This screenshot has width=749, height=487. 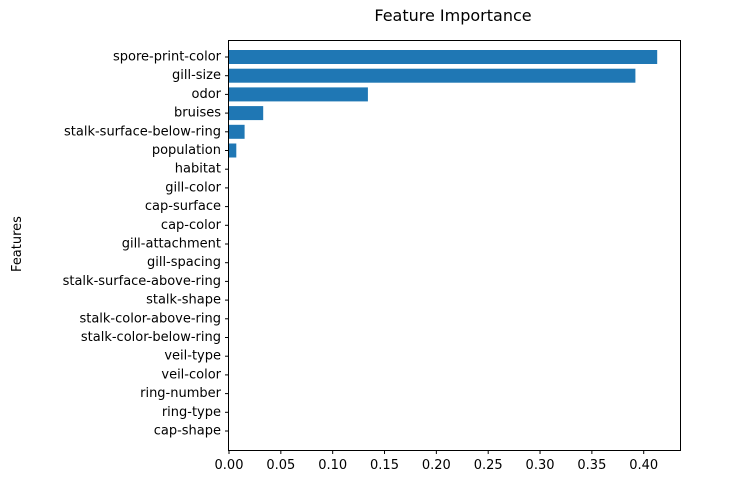 I want to click on bar-spore-print-color, so click(x=443, y=57).